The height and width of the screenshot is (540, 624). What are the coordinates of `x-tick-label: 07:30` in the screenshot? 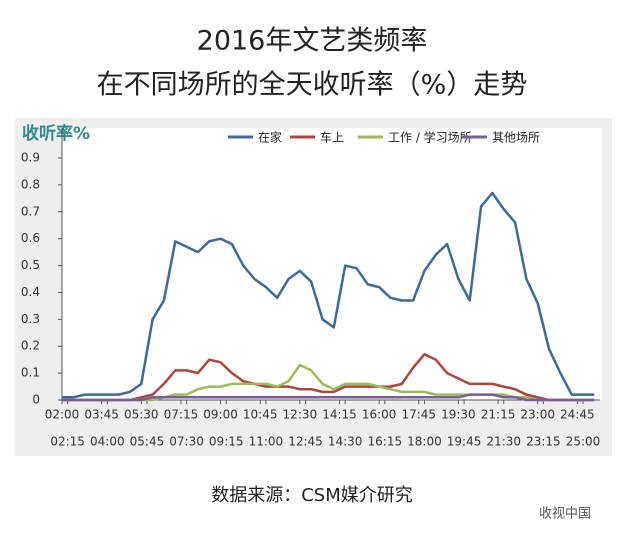 It's located at (186, 442).